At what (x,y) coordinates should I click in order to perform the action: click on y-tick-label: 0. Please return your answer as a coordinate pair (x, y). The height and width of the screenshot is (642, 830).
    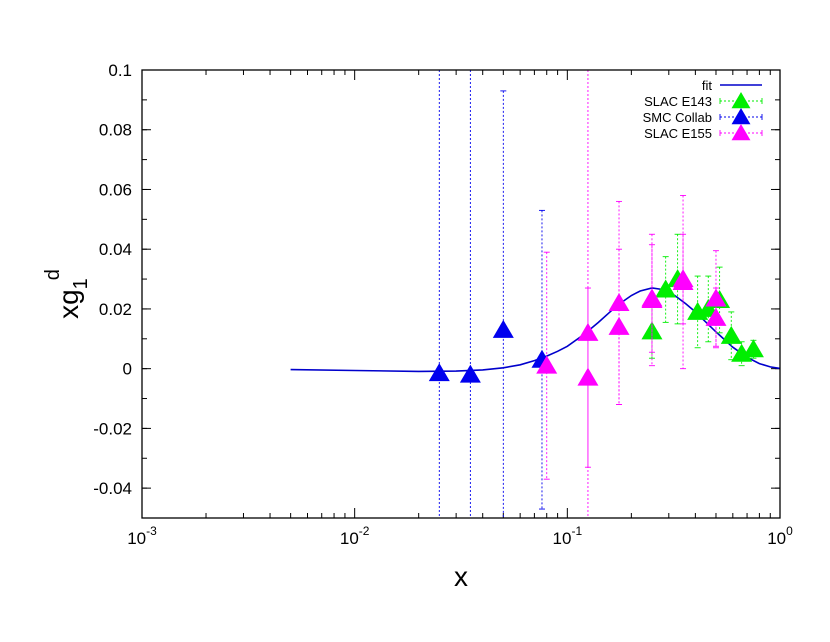
    Looking at the image, I should click on (127, 369).